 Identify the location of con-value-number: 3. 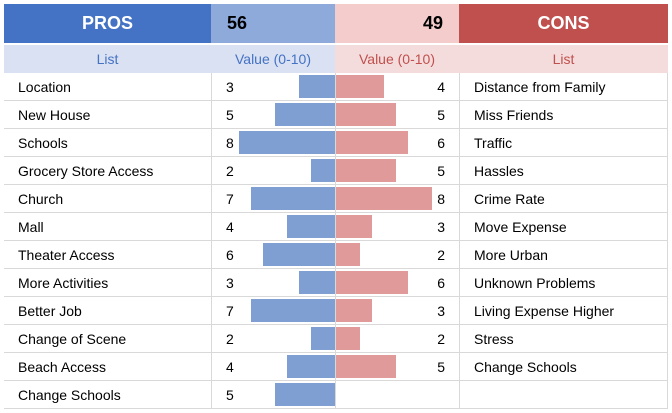
(441, 227).